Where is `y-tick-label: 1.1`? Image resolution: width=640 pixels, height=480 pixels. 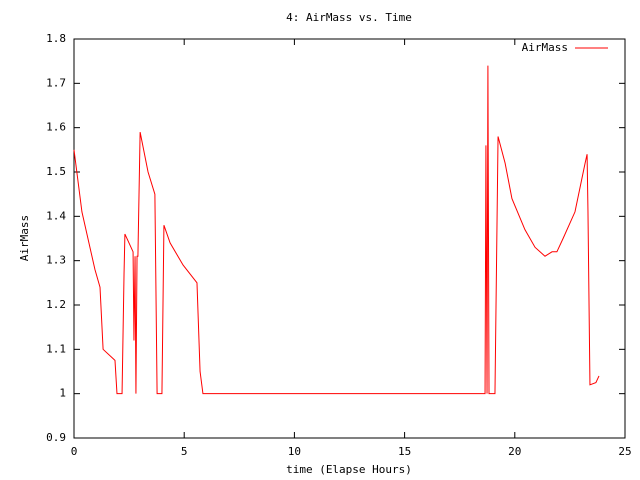
y-tick-label: 1.1 is located at coordinates (56, 348).